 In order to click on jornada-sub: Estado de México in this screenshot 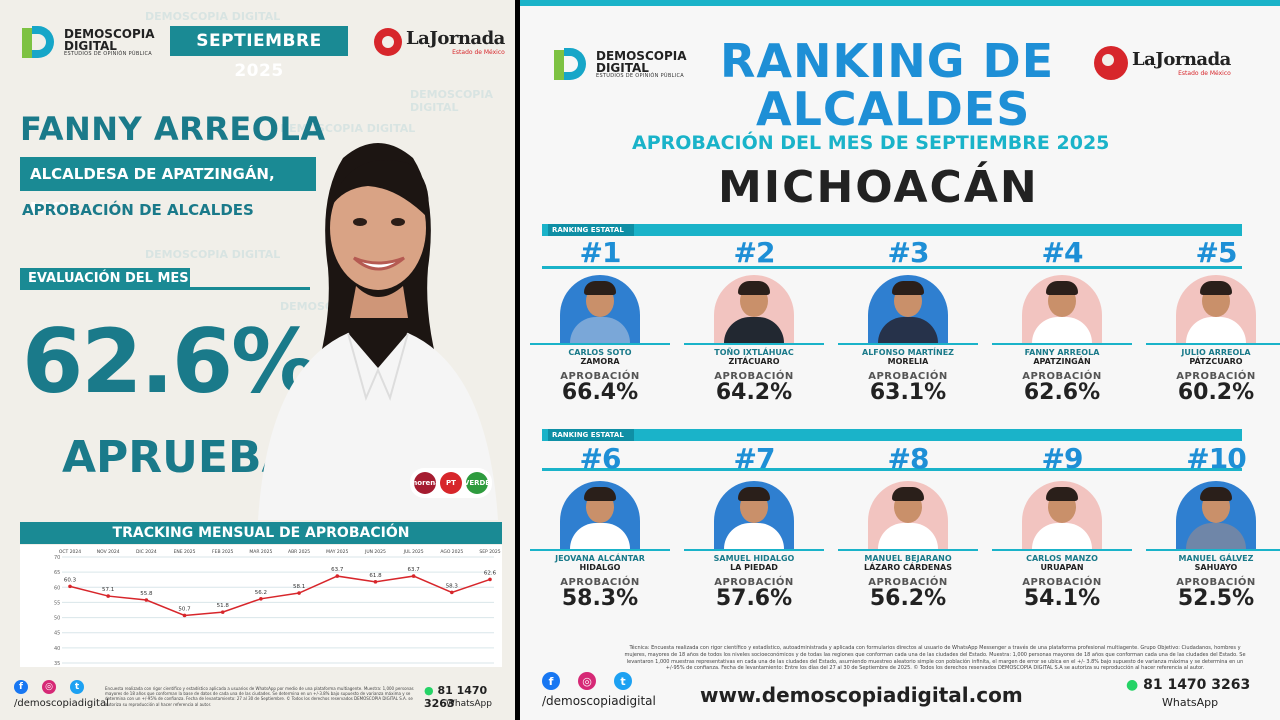, I will do `click(1204, 73)`.